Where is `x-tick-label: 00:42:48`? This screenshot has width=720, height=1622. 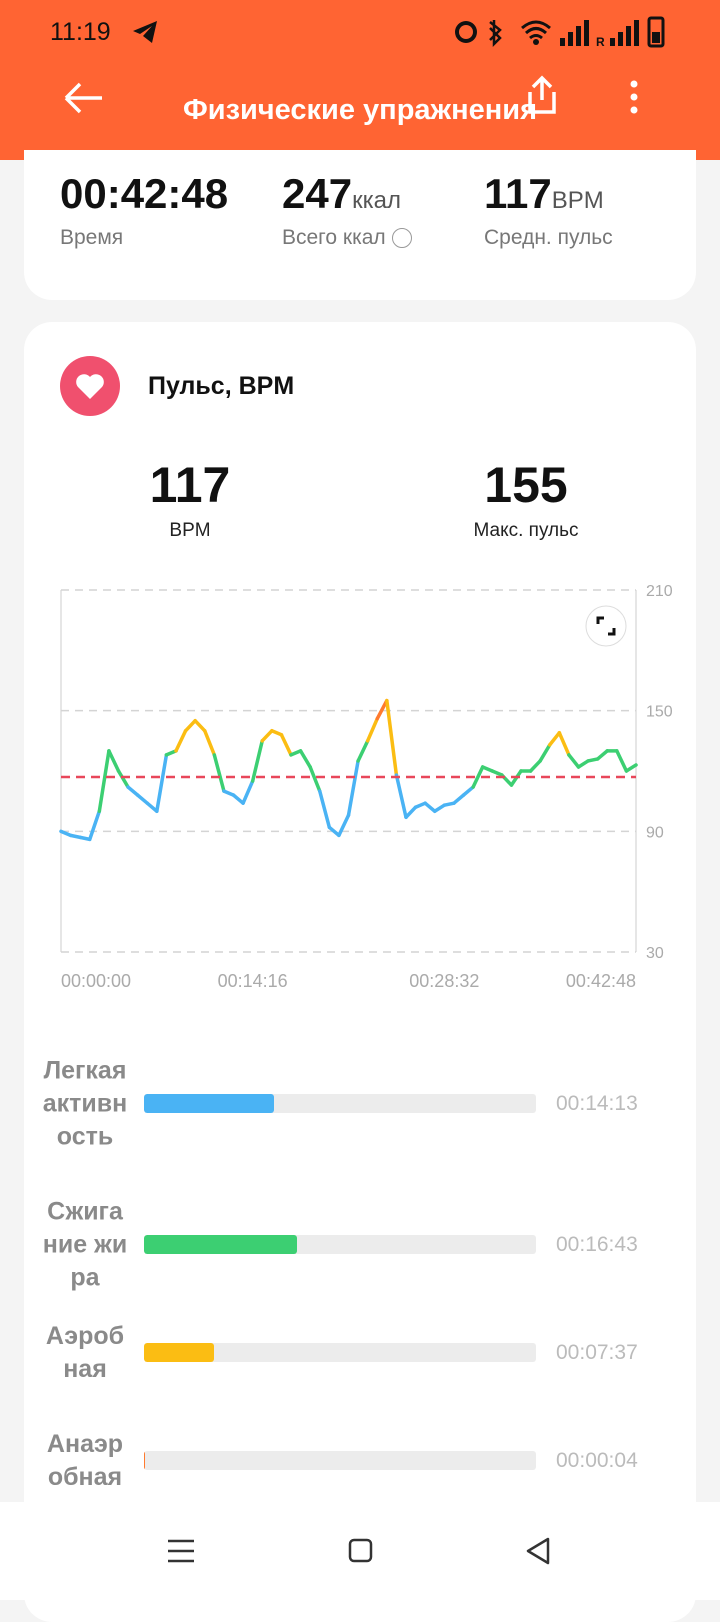
x-tick-label: 00:42:48 is located at coordinates (601, 981).